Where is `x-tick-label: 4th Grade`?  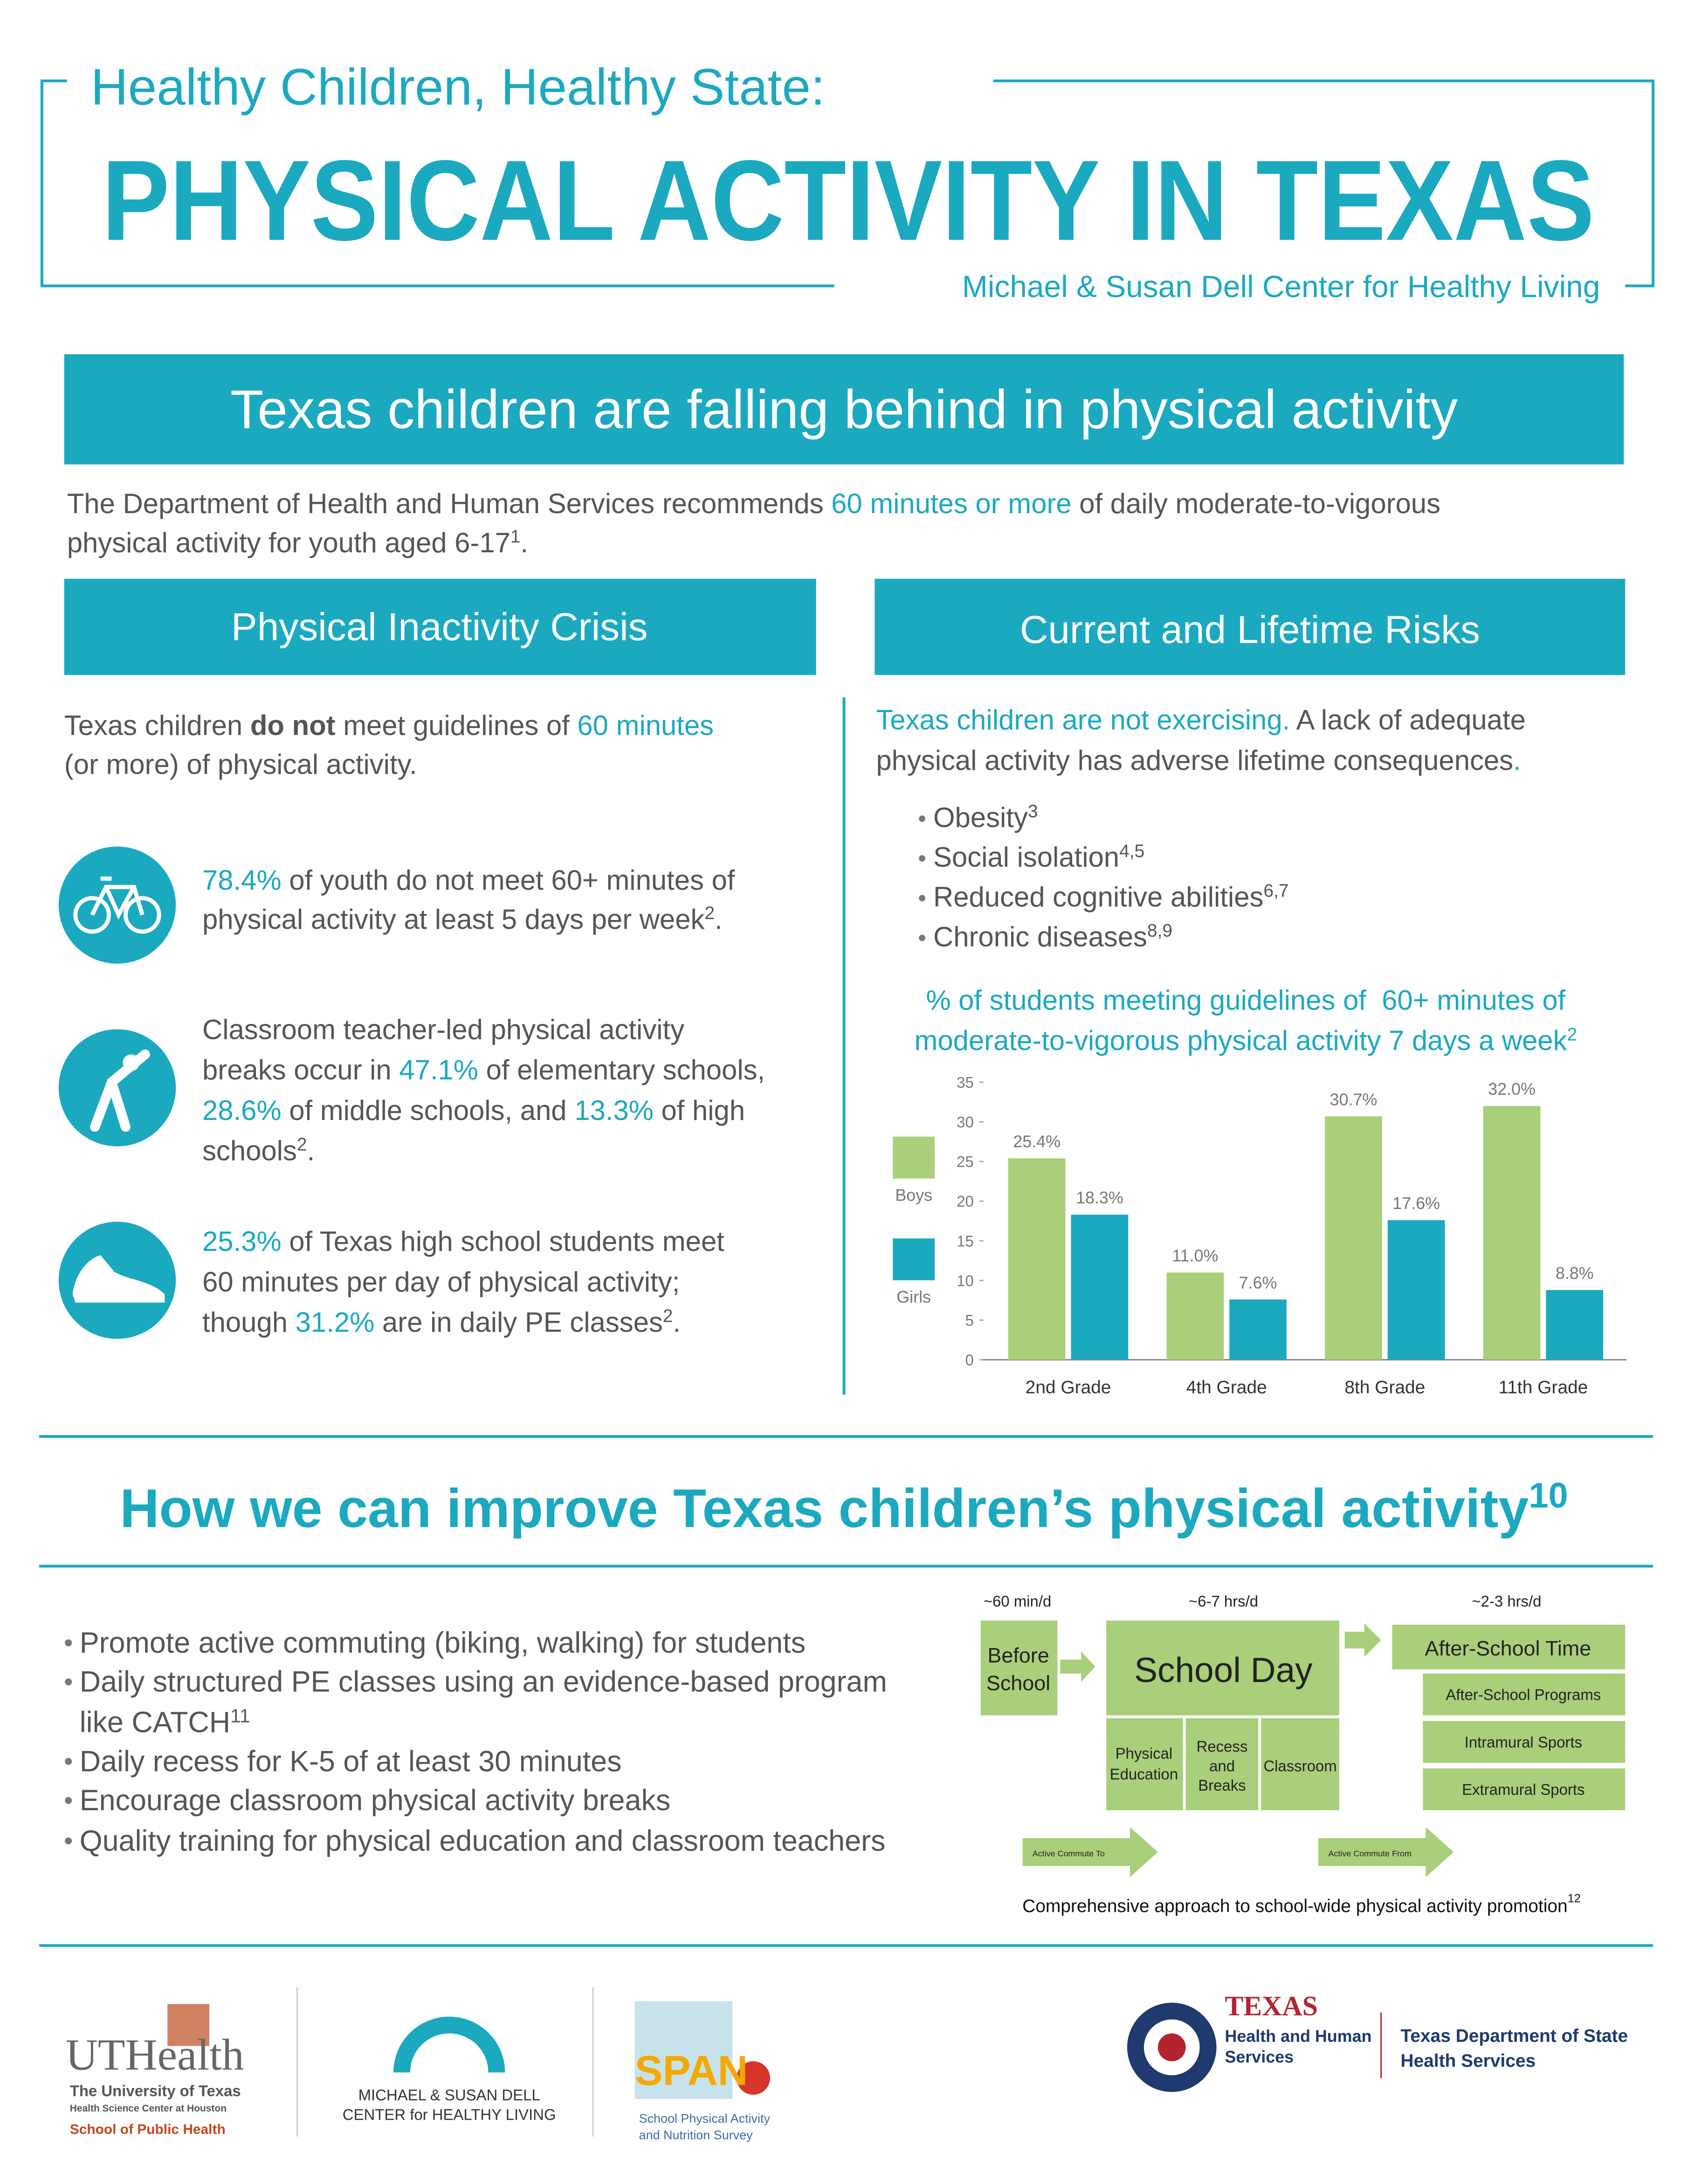 x-tick-label: 4th Grade is located at coordinates (1226, 1387).